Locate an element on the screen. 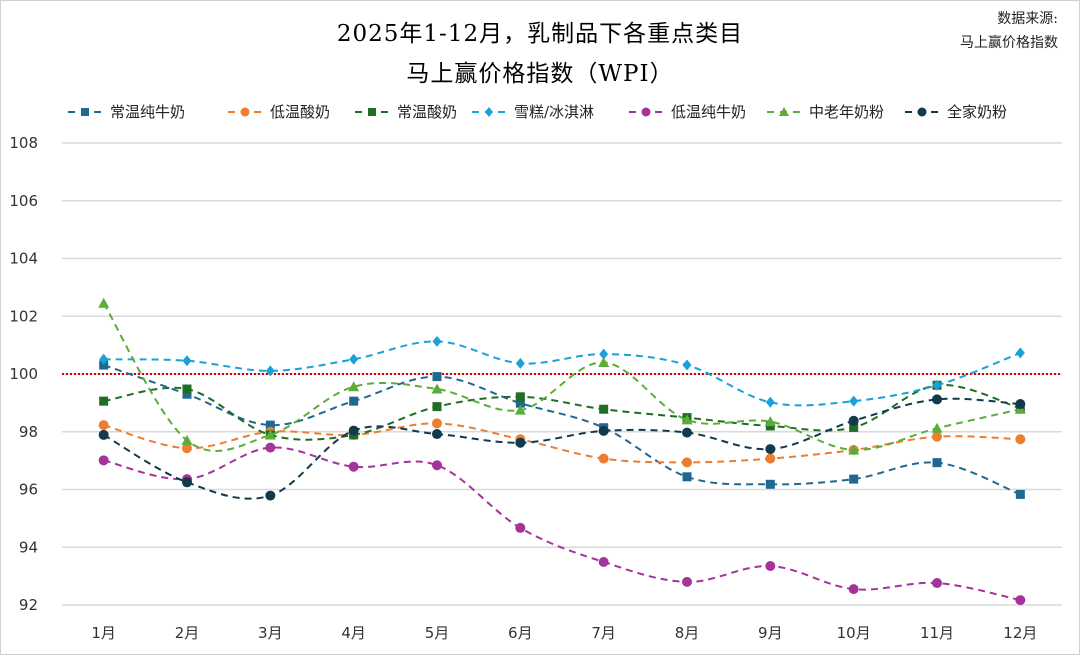 The width and height of the screenshot is (1080, 655). x-tick-label: 2月 is located at coordinates (187, 633).